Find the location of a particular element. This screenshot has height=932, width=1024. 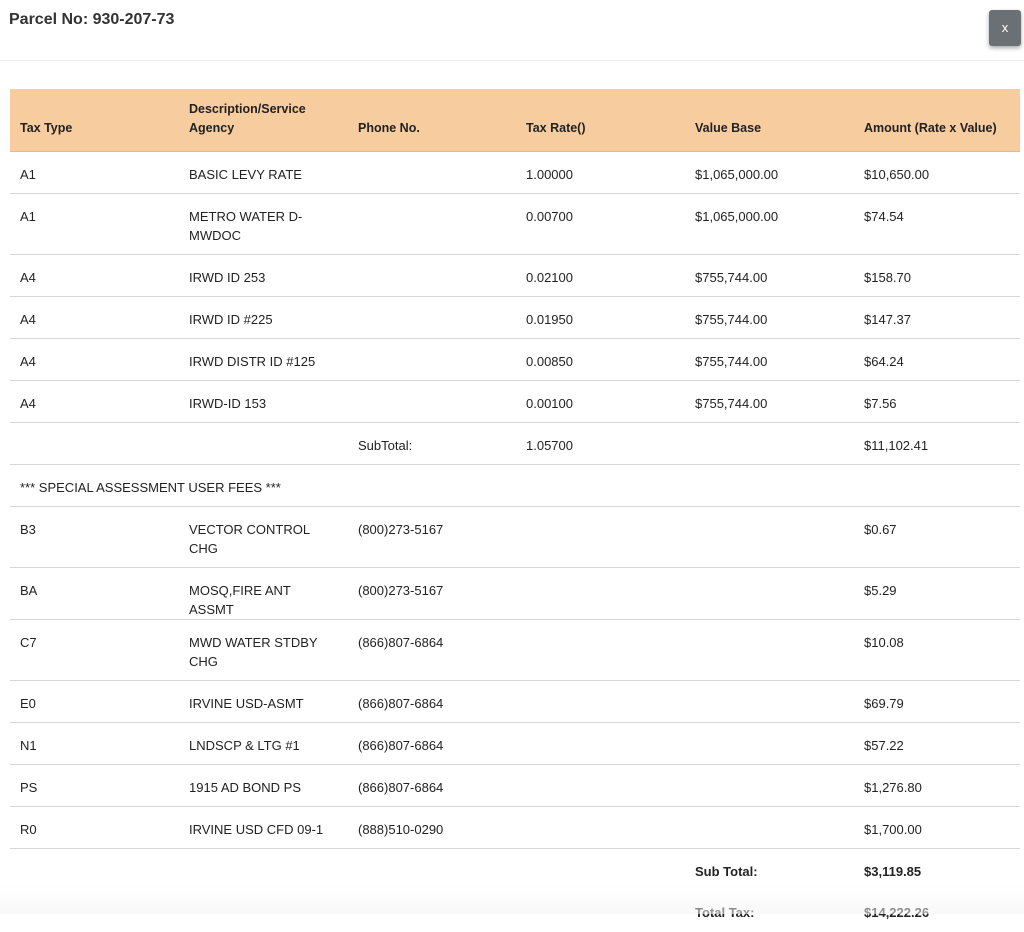

header-value-base: Value Base is located at coordinates (769, 120).